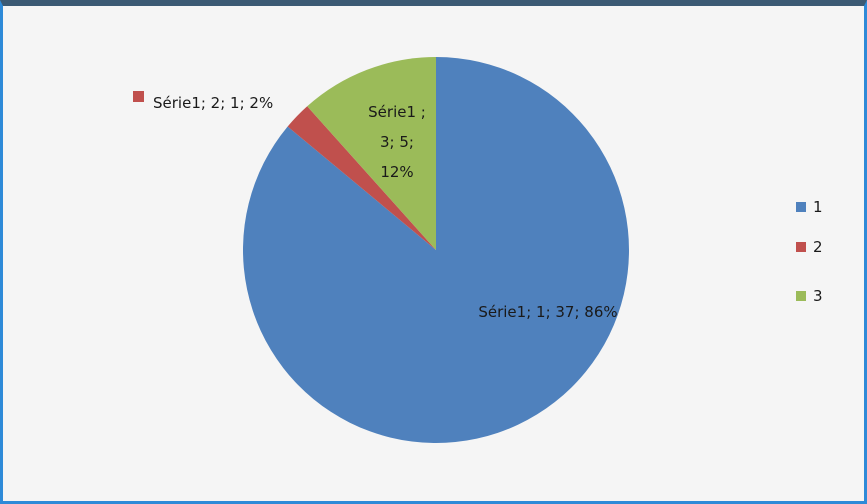 This screenshot has width=867, height=504. I want to click on legend-label: 2, so click(818, 247).